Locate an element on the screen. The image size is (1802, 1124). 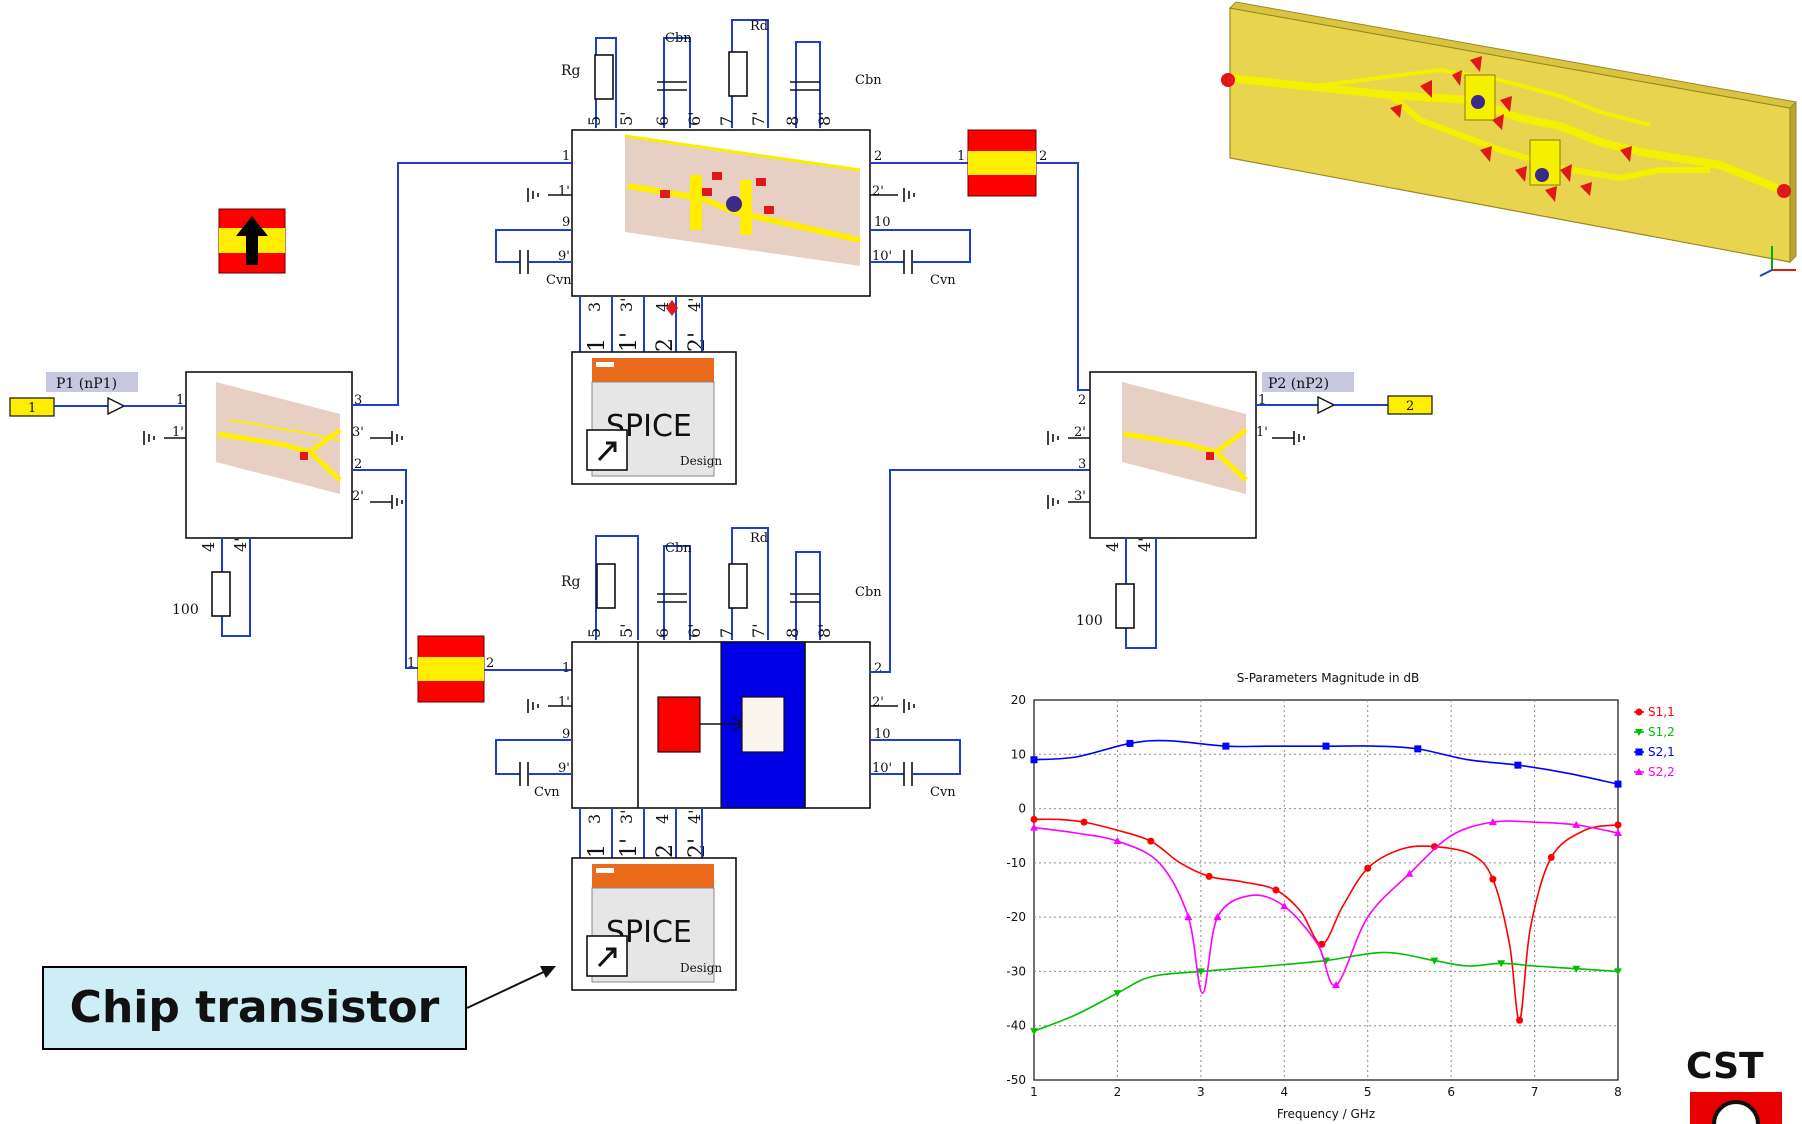
x-tick-label: 4 is located at coordinates (1284, 1092).